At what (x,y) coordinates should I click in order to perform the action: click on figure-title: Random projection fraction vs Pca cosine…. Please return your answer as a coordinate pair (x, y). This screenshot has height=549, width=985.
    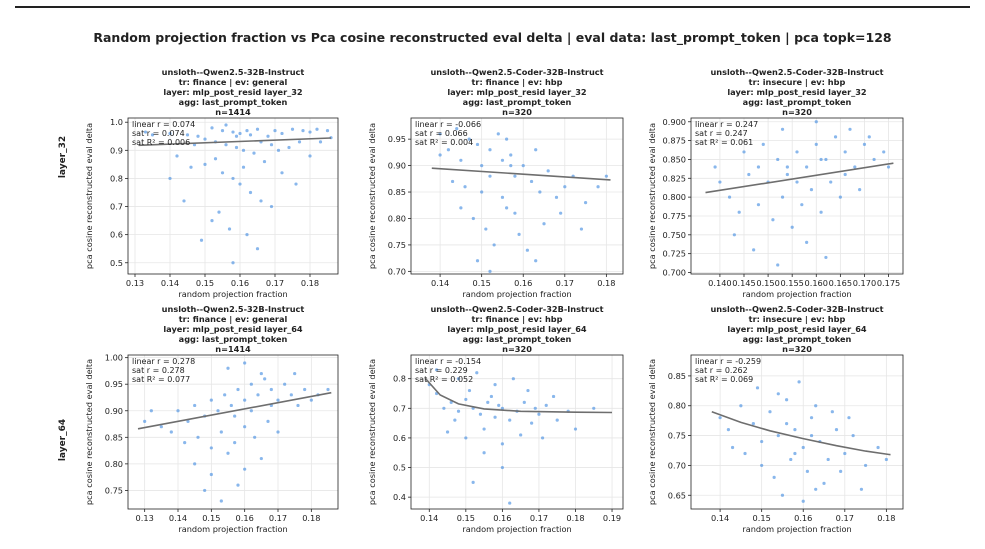
    Looking at the image, I should click on (492, 37).